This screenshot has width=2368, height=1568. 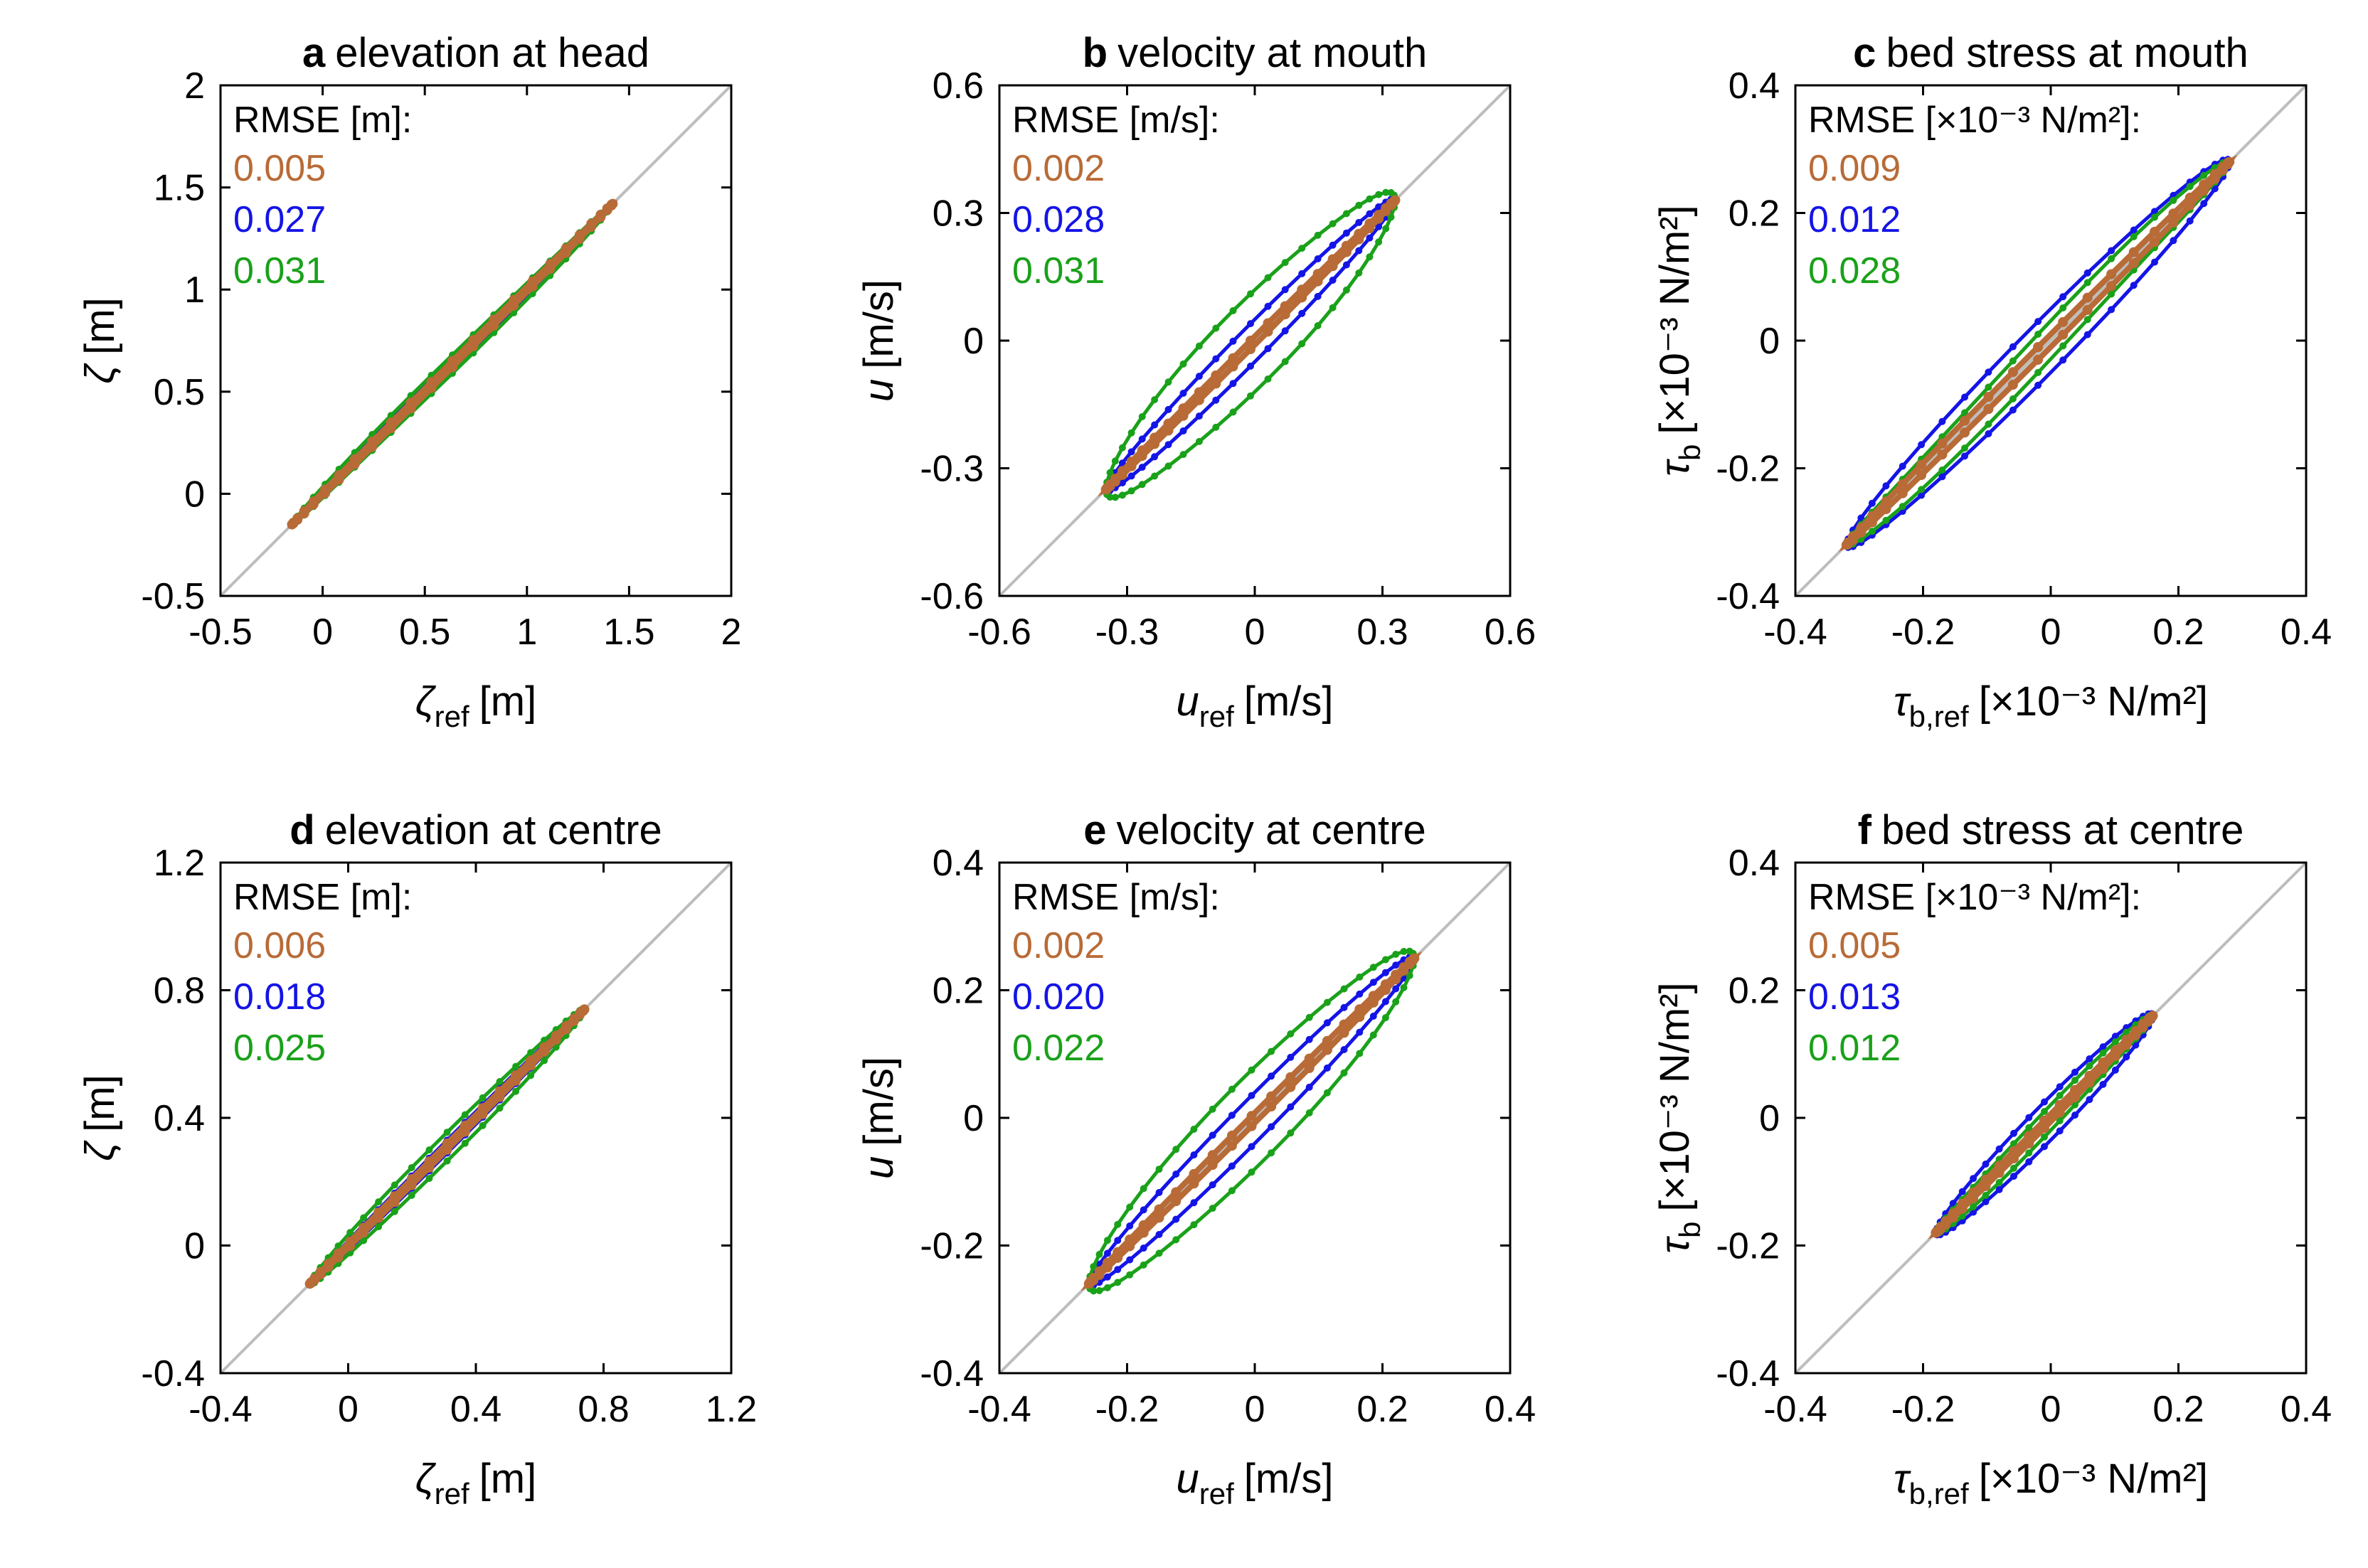 I want to click on panel-title: f bed stress at centre, so click(x=2051, y=830).